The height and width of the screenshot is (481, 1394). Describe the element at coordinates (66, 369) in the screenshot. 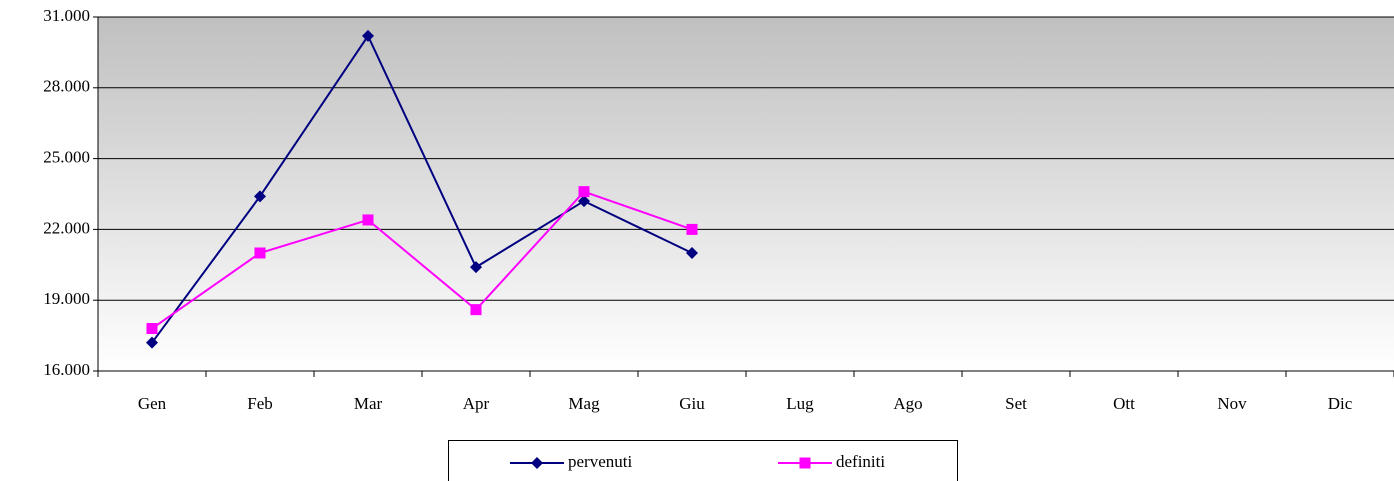

I see `y-tick-label: 16.000` at that location.